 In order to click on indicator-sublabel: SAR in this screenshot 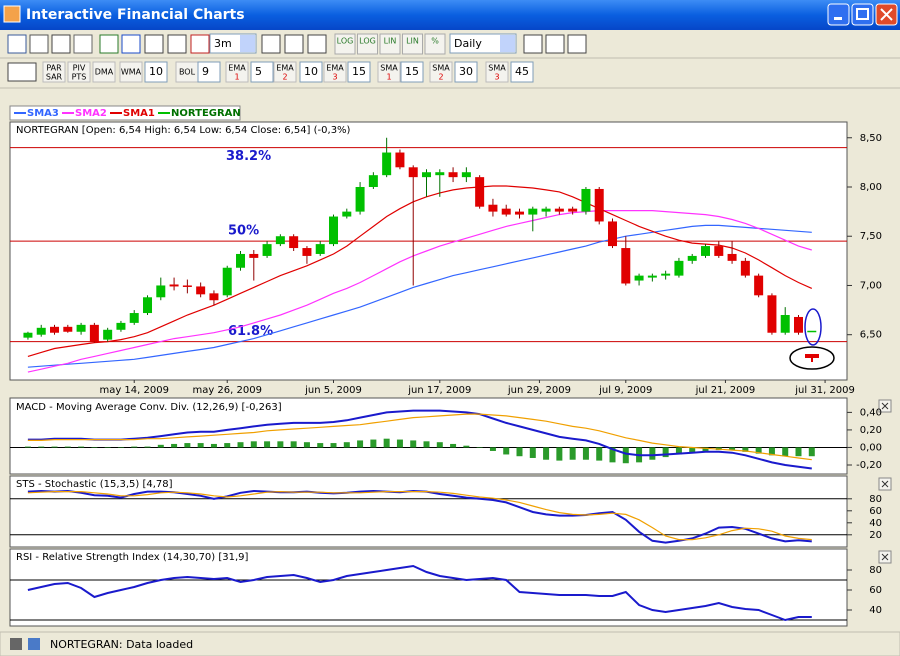, I will do `click(54, 77)`.